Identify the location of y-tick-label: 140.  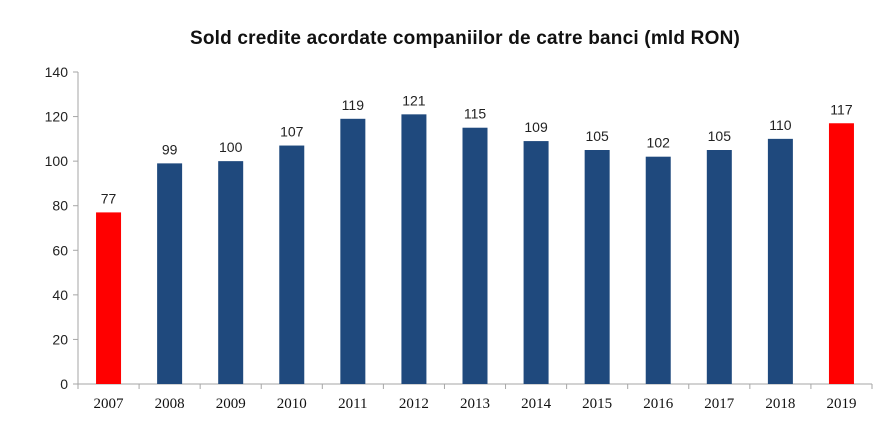
(57, 72).